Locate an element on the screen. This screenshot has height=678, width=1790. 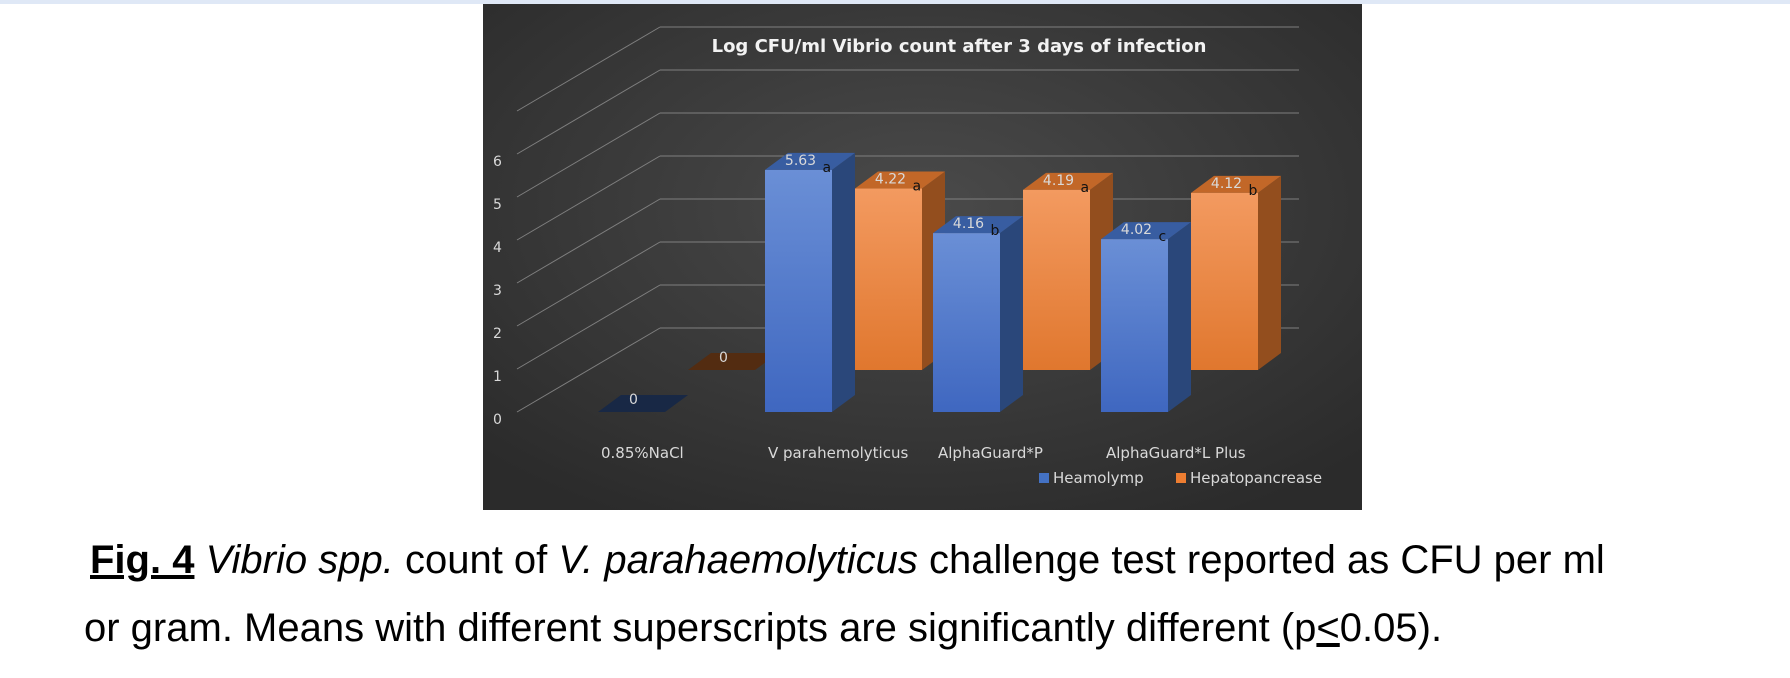
chart-legend: Heamolymp Hepatopancrease is located at coordinates (1180, 478).